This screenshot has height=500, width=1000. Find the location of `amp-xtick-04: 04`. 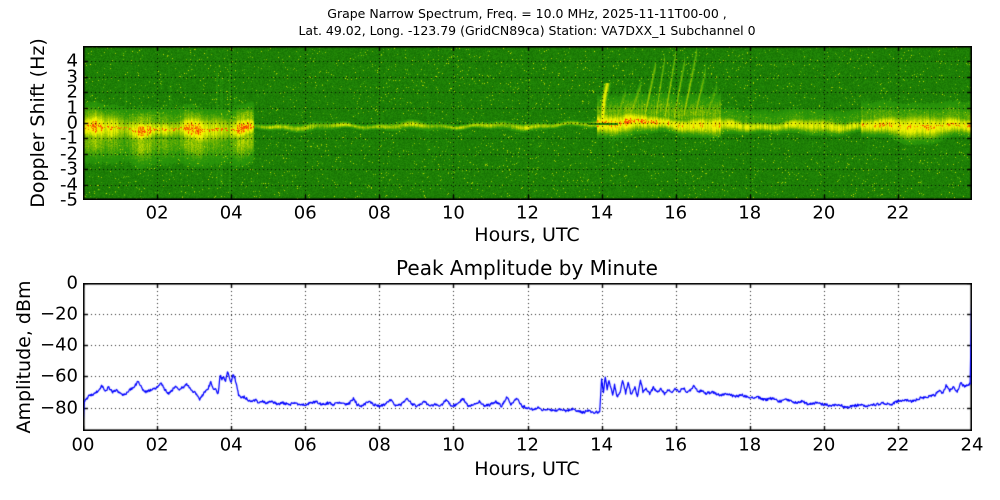

amp-xtick-04: 04 is located at coordinates (231, 445).